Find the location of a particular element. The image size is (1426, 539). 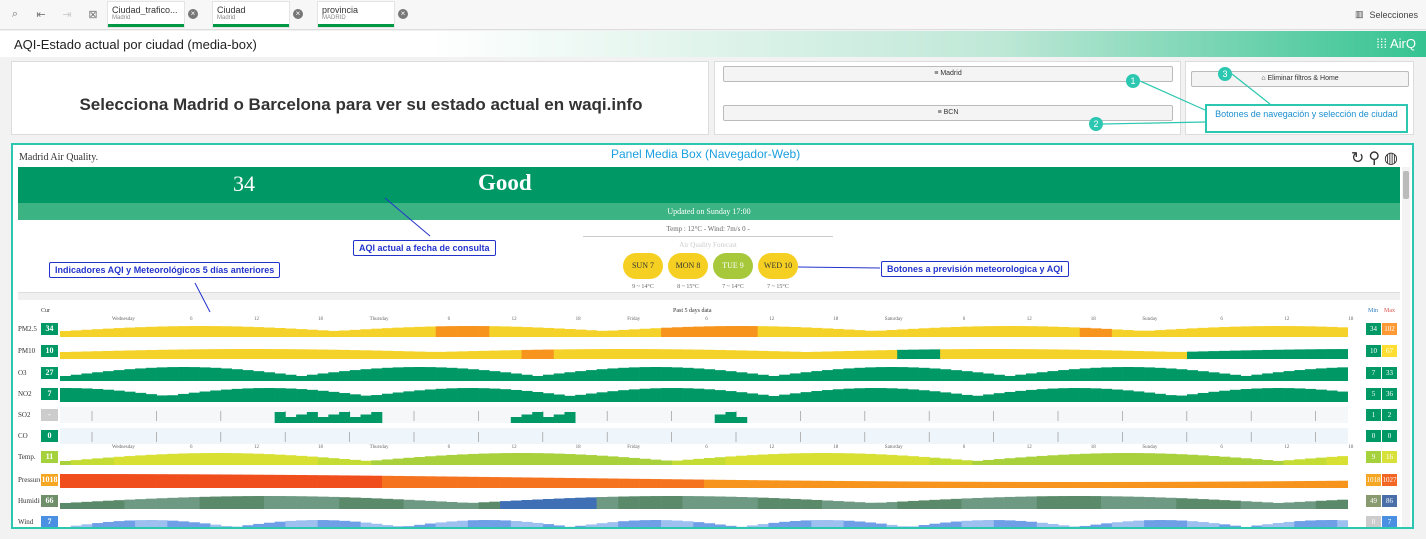

row-label: PM10 is located at coordinates (27, 351).